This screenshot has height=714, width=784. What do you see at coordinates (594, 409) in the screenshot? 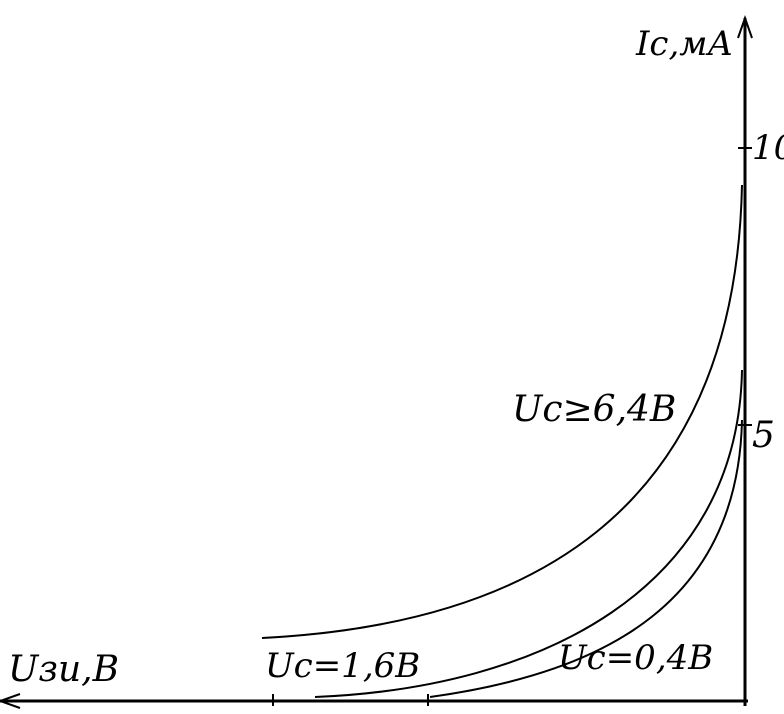
I see `curve-label: Uс≥6,4В` at bounding box center [594, 409].